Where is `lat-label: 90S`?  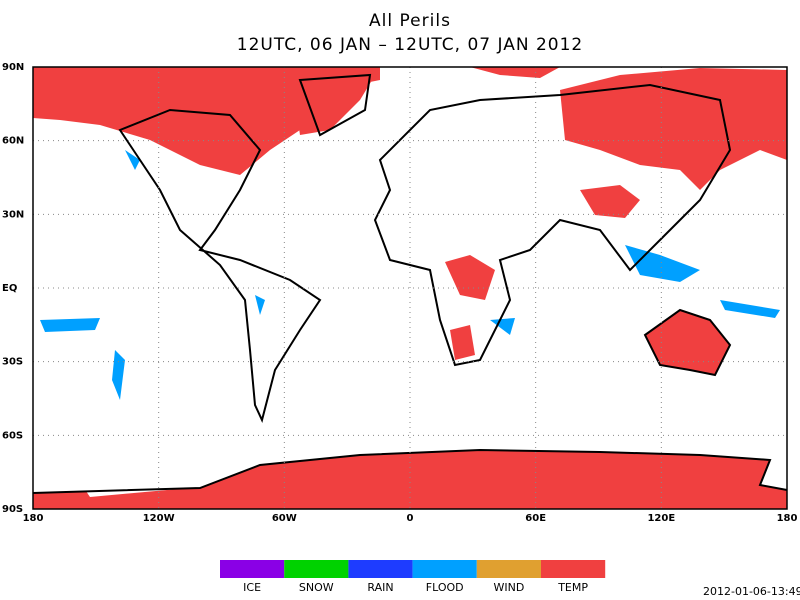 lat-label: 90S is located at coordinates (12, 509).